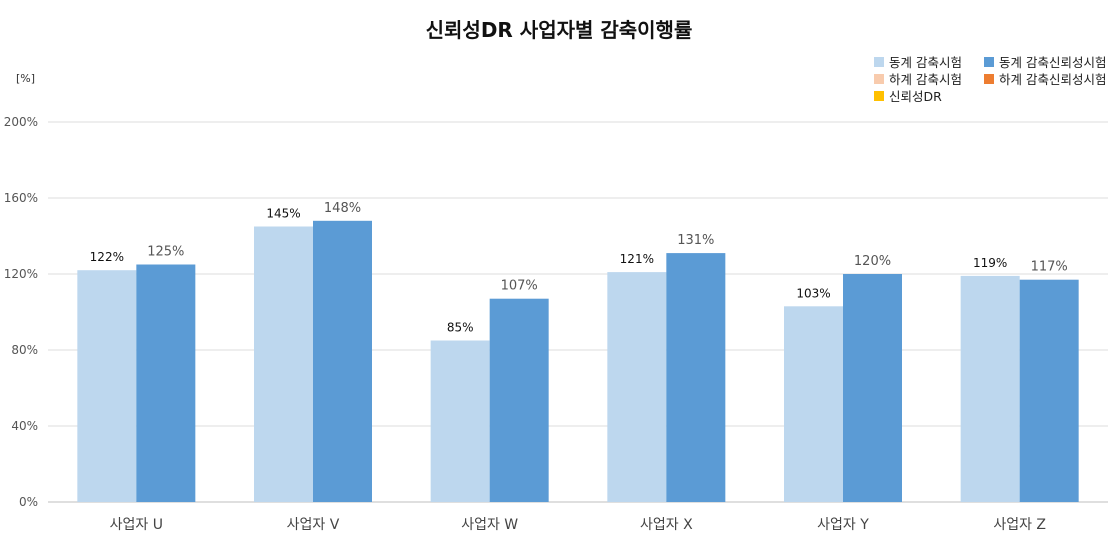 Image resolution: width=1118 pixels, height=556 pixels. I want to click on data-label: 119%, so click(990, 263).